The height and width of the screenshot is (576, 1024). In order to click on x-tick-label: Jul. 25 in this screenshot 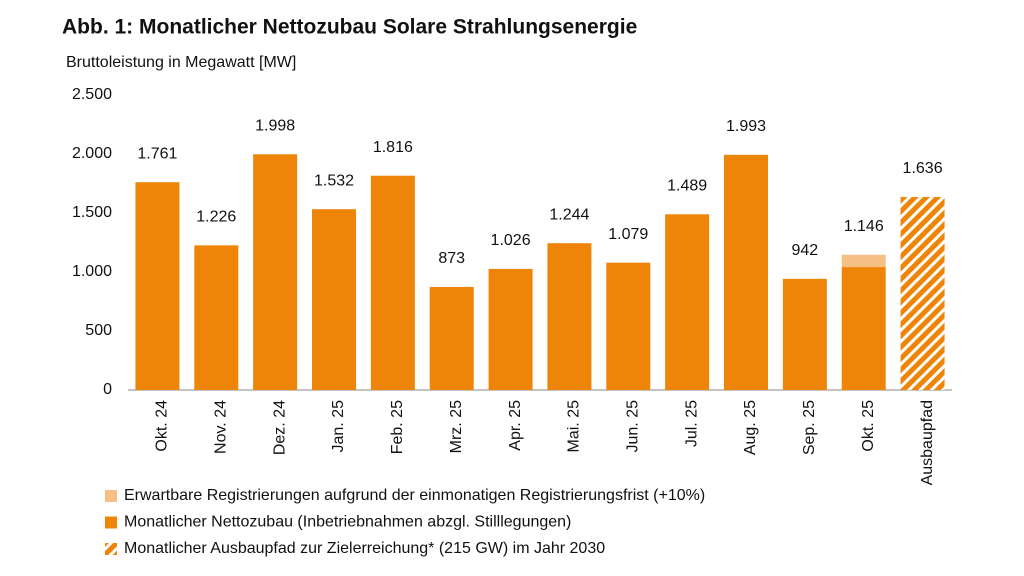, I will do `click(691, 423)`.